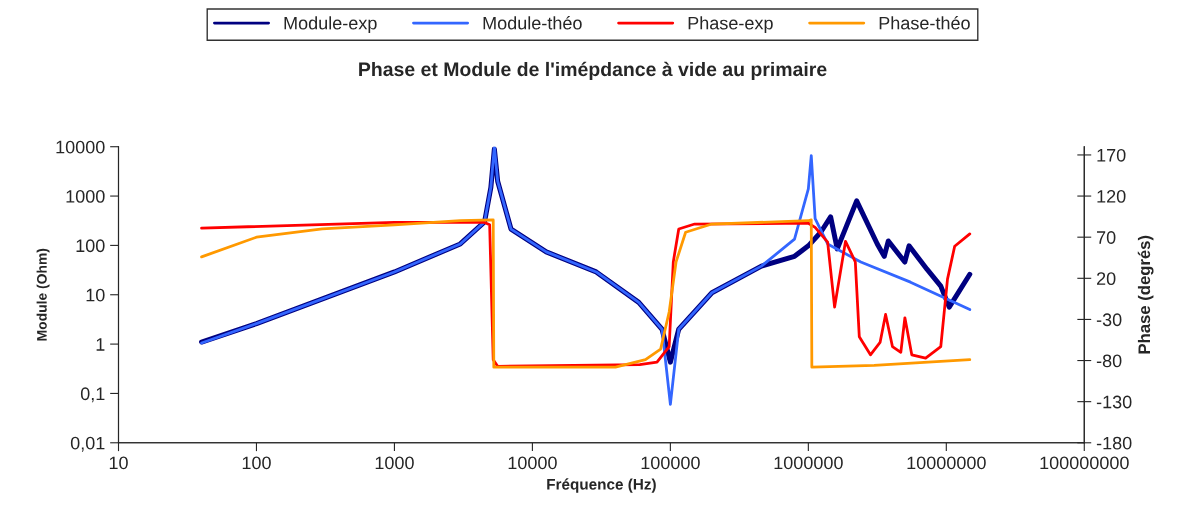 This screenshot has width=1185, height=524. Describe the element at coordinates (330, 25) in the screenshot. I see `legend-label: Module-exp` at that location.